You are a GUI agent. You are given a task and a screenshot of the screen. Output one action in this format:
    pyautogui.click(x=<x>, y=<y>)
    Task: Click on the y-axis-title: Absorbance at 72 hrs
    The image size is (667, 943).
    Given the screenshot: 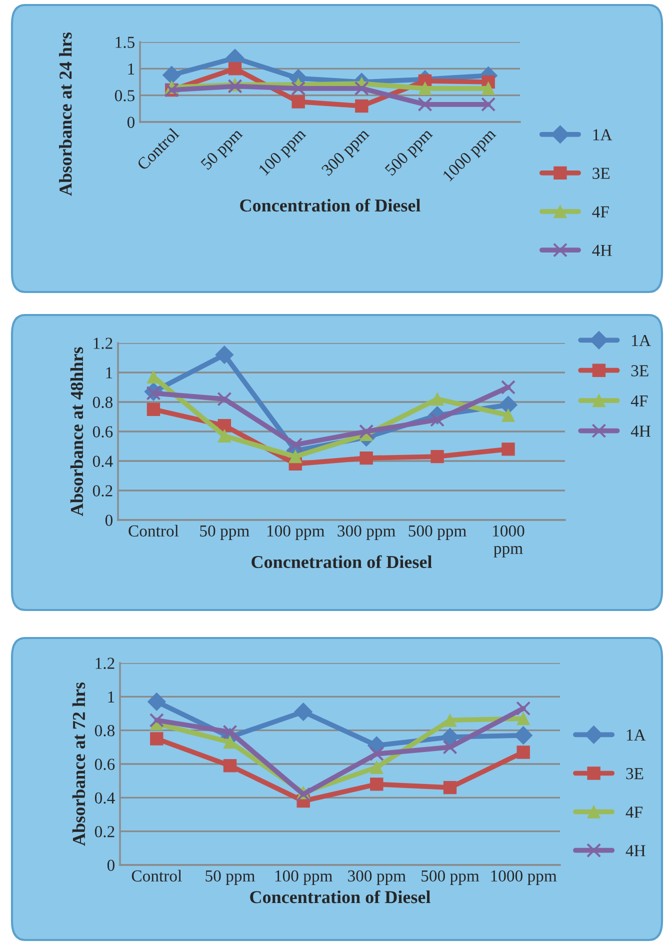 What is the action you would take?
    pyautogui.click(x=79, y=764)
    